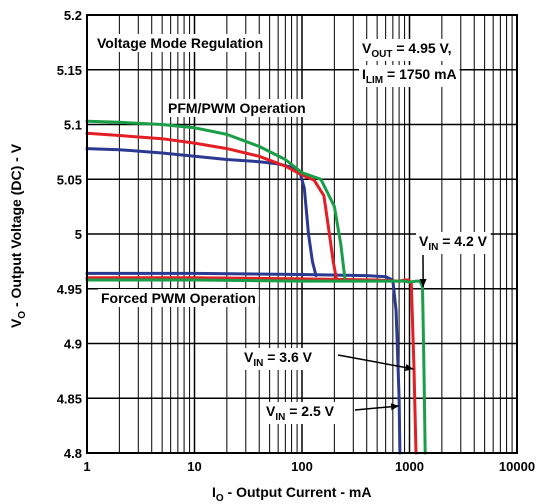  What do you see at coordinates (424, 241) in the screenshot?
I see `annotation-vin-4-2-main: V` at bounding box center [424, 241].